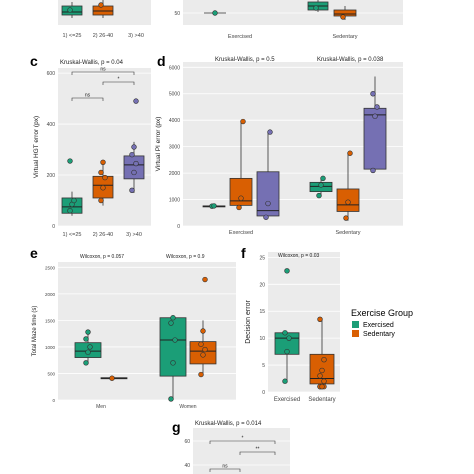 The width and height of the screenshot is (474, 474). What do you see at coordinates (262, 339) in the screenshot?
I see `f-ytick: 10` at bounding box center [262, 339].